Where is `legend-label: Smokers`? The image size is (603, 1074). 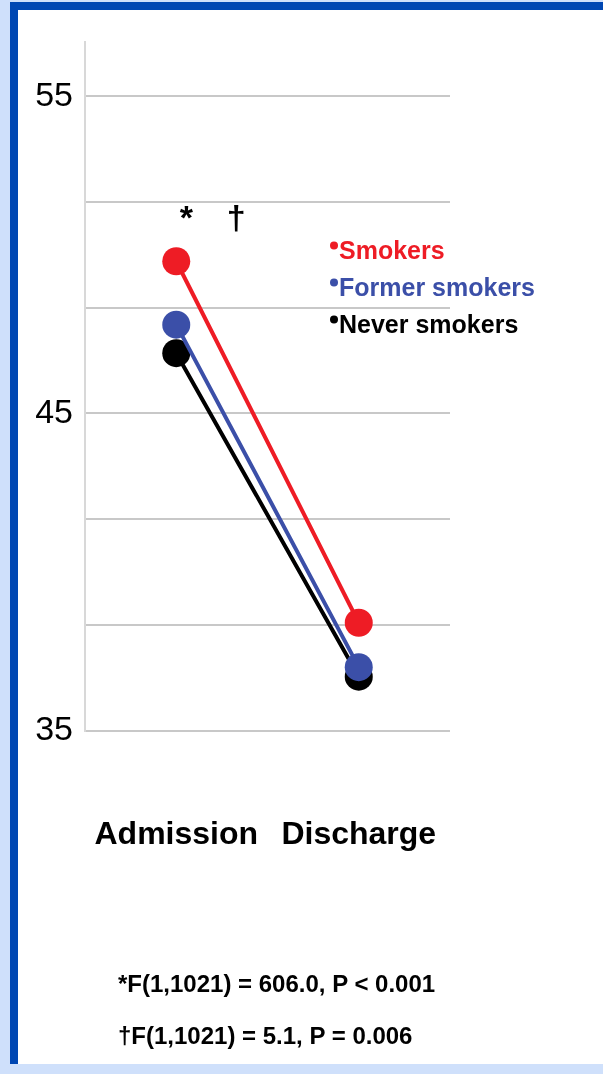 legend-label: Smokers is located at coordinates (392, 250).